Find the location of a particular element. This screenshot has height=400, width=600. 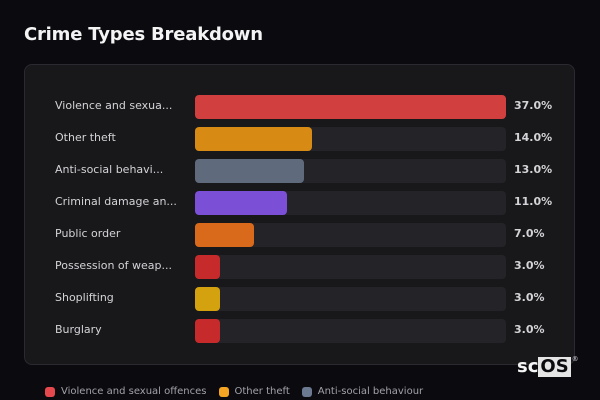

bar-label: Public order is located at coordinates (88, 233).